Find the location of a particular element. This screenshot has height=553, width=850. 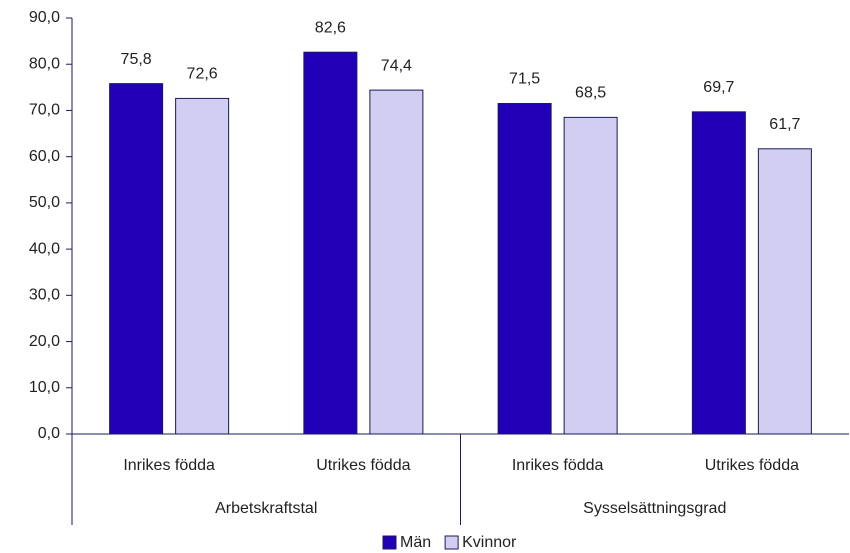

y-tick-label: 60,0 is located at coordinates (44, 156).